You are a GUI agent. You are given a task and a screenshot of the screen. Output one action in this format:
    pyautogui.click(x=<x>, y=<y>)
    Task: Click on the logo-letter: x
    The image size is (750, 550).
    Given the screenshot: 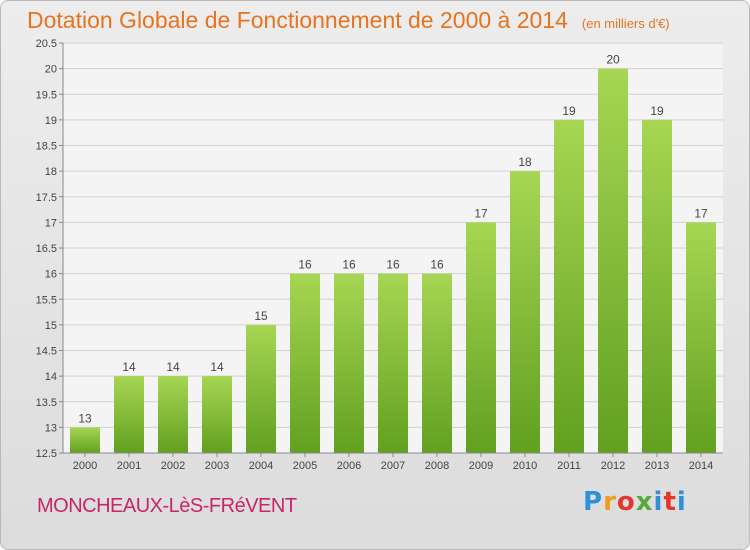 What is the action you would take?
    pyautogui.click(x=644, y=502)
    